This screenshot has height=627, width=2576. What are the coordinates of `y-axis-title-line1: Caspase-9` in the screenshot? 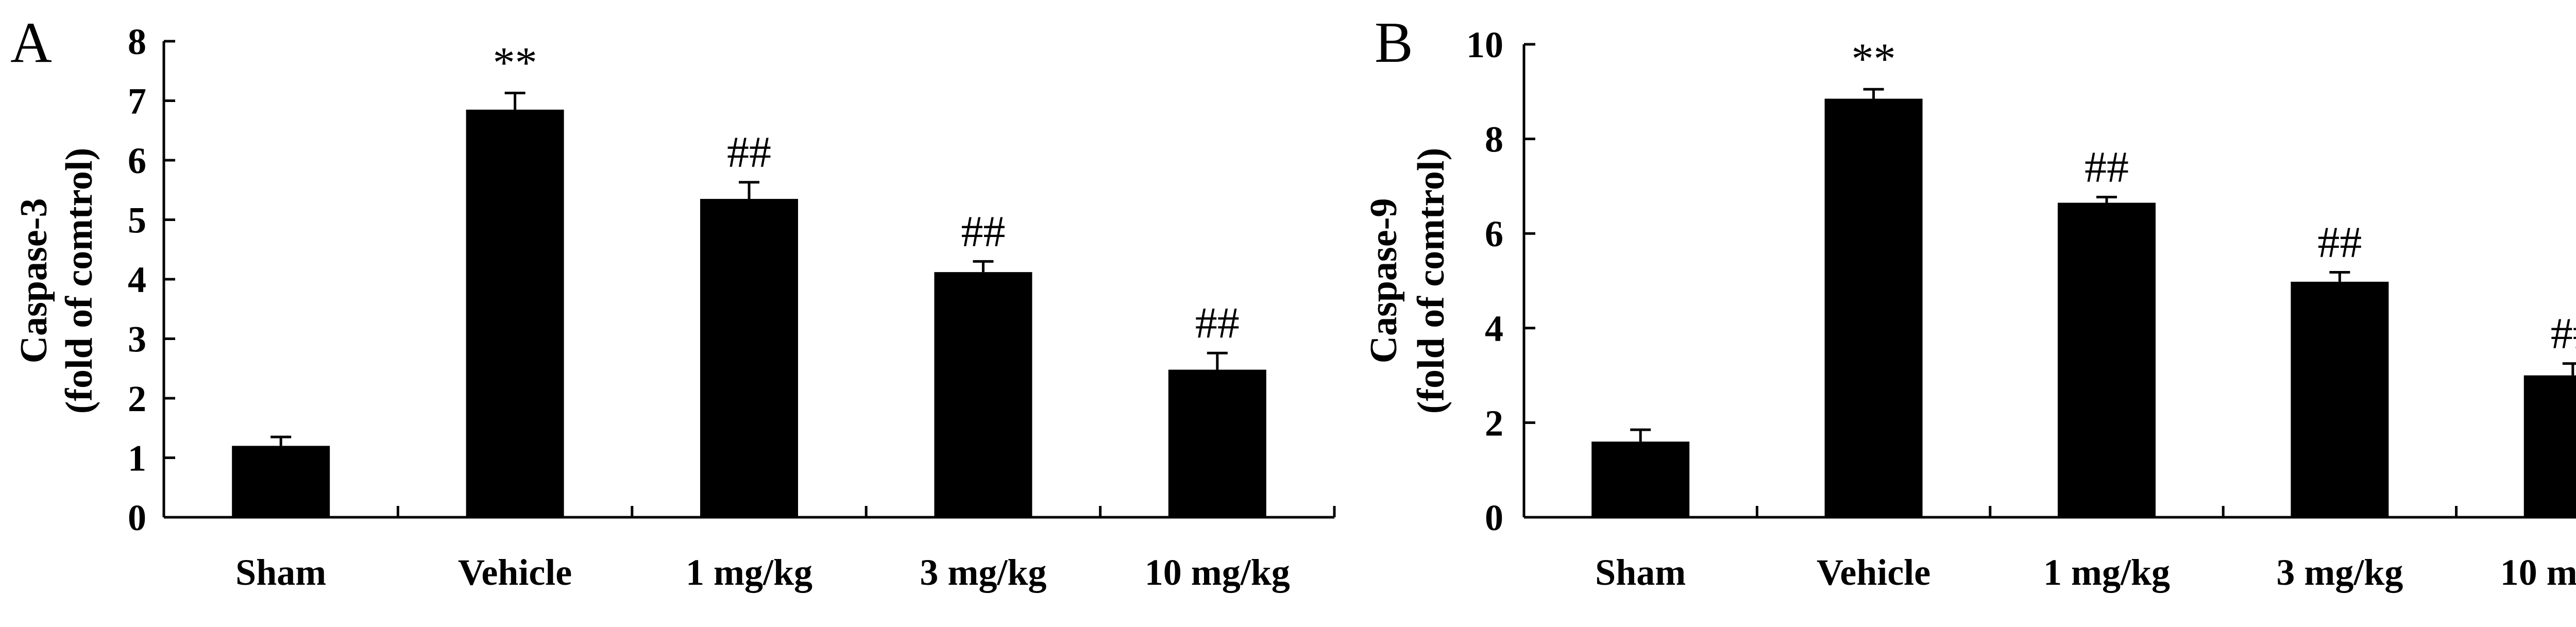 It's located at (1384, 281).